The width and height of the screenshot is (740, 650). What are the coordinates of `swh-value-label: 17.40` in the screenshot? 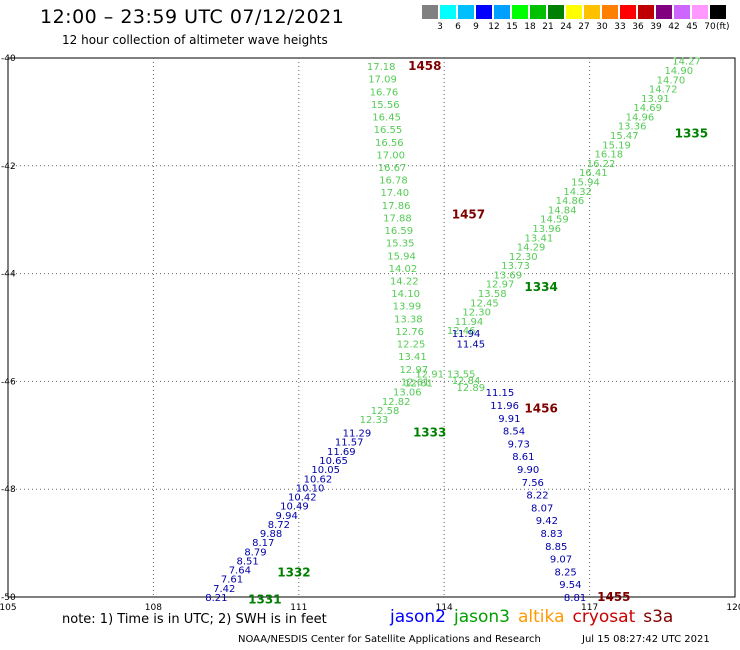 It's located at (394, 193).